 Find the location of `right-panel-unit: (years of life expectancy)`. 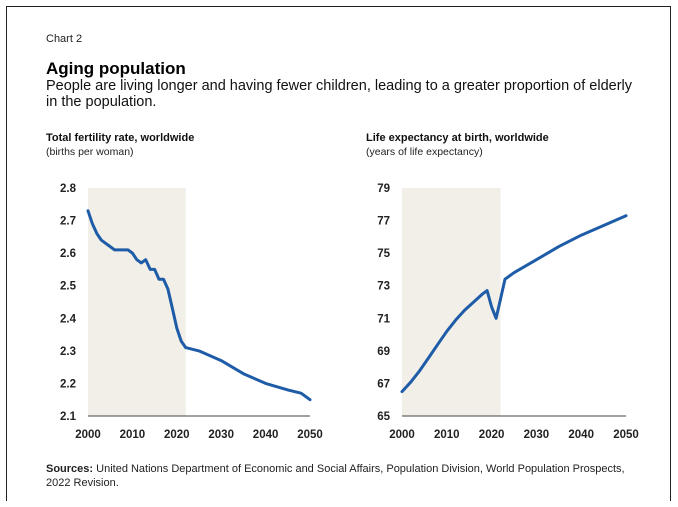

right-panel-unit: (years of life expectancy) is located at coordinates (424, 152).